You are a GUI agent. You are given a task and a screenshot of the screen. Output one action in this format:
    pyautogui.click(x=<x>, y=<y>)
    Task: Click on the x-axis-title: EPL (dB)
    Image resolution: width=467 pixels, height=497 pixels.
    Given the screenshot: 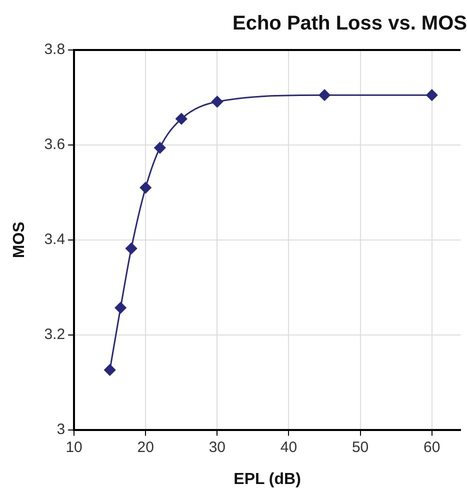 What is the action you would take?
    pyautogui.click(x=267, y=479)
    